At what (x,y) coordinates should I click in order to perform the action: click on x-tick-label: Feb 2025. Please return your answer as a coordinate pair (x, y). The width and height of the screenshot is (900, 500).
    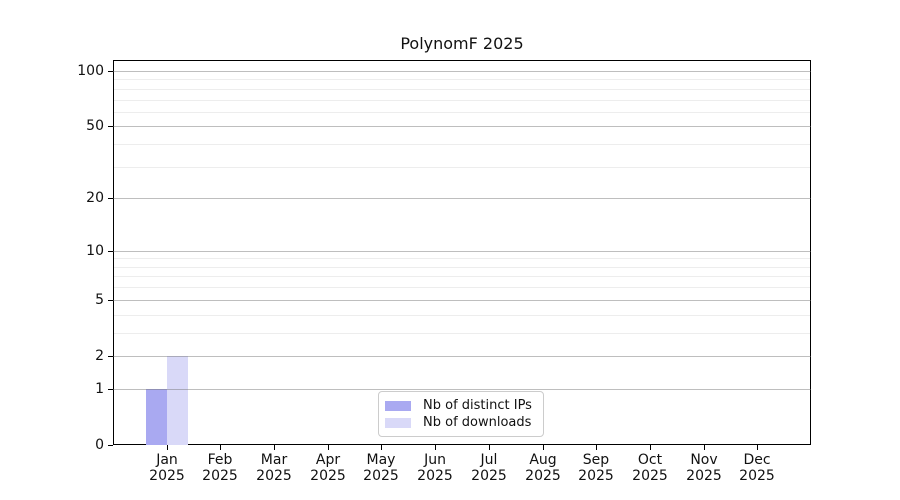
    Looking at the image, I should click on (220, 468).